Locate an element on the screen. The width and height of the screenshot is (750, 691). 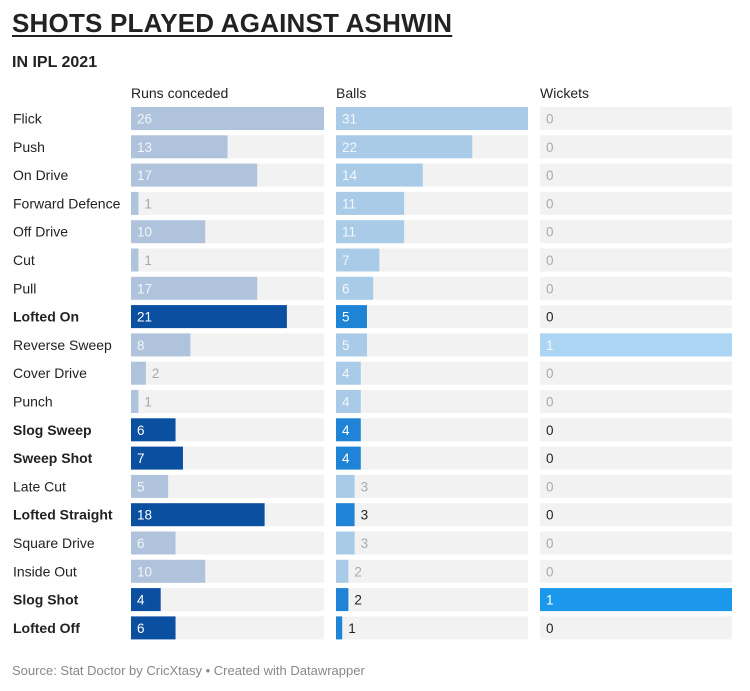
data-label-runs: 8 is located at coordinates (141, 345).